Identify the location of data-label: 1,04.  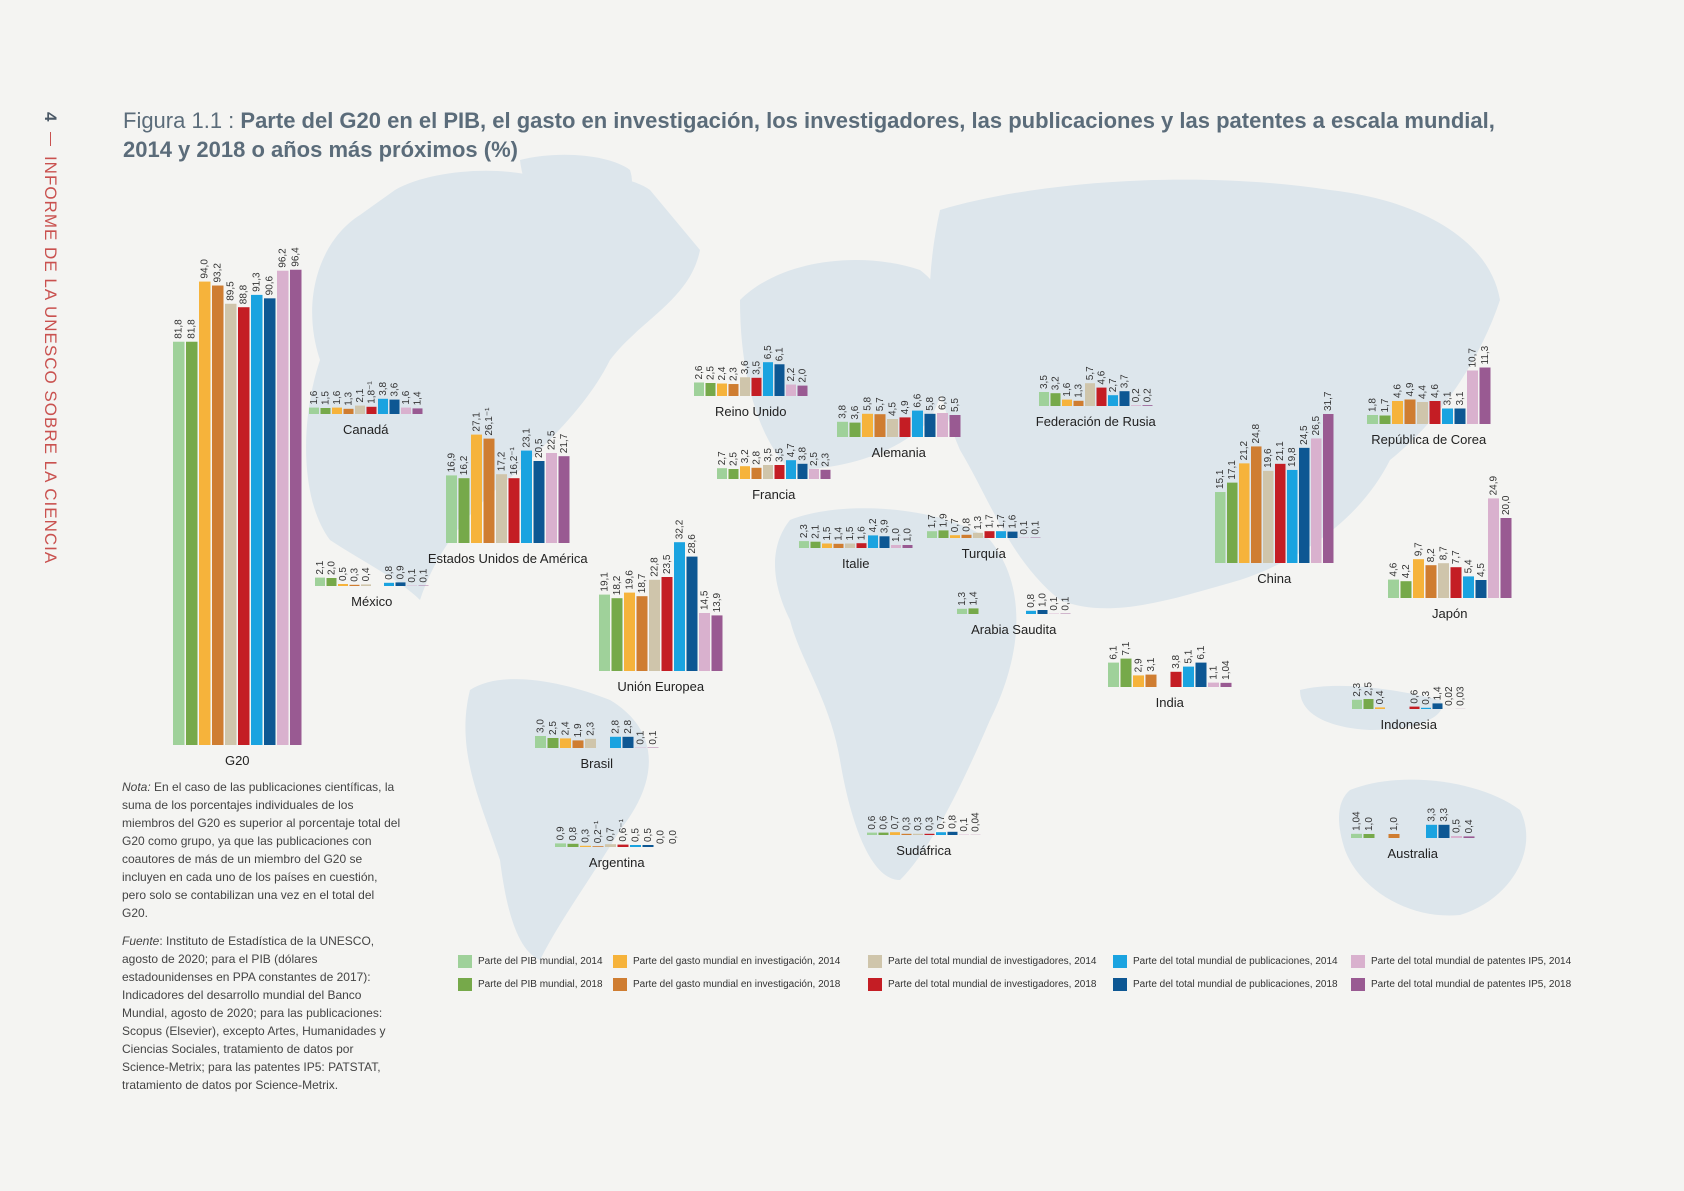
(1226, 670).